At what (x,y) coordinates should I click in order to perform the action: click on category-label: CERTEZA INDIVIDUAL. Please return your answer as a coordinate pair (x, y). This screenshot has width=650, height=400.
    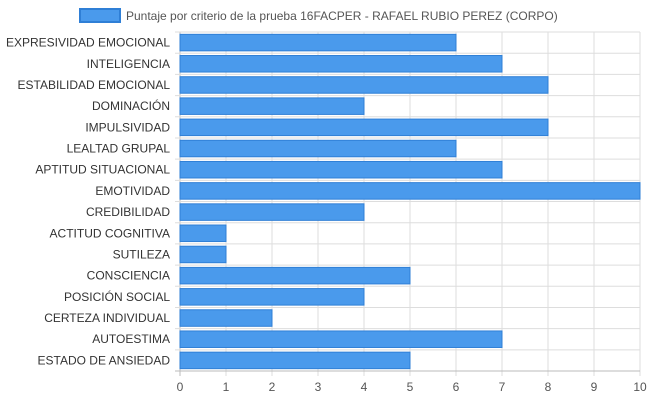
    Looking at the image, I should click on (107, 318).